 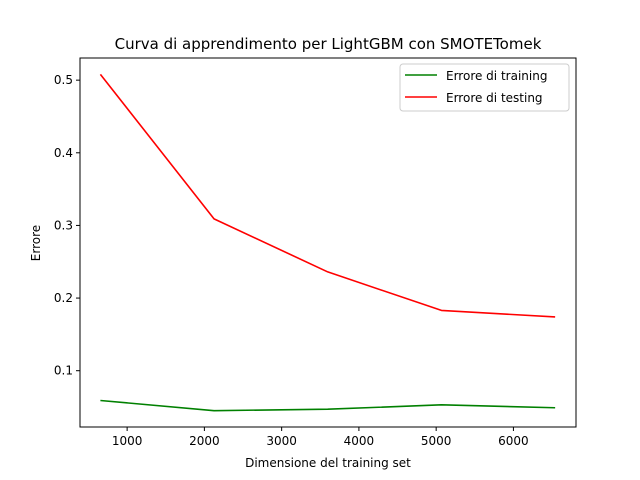 I want to click on y-axis-label: Errore, so click(x=36, y=243).